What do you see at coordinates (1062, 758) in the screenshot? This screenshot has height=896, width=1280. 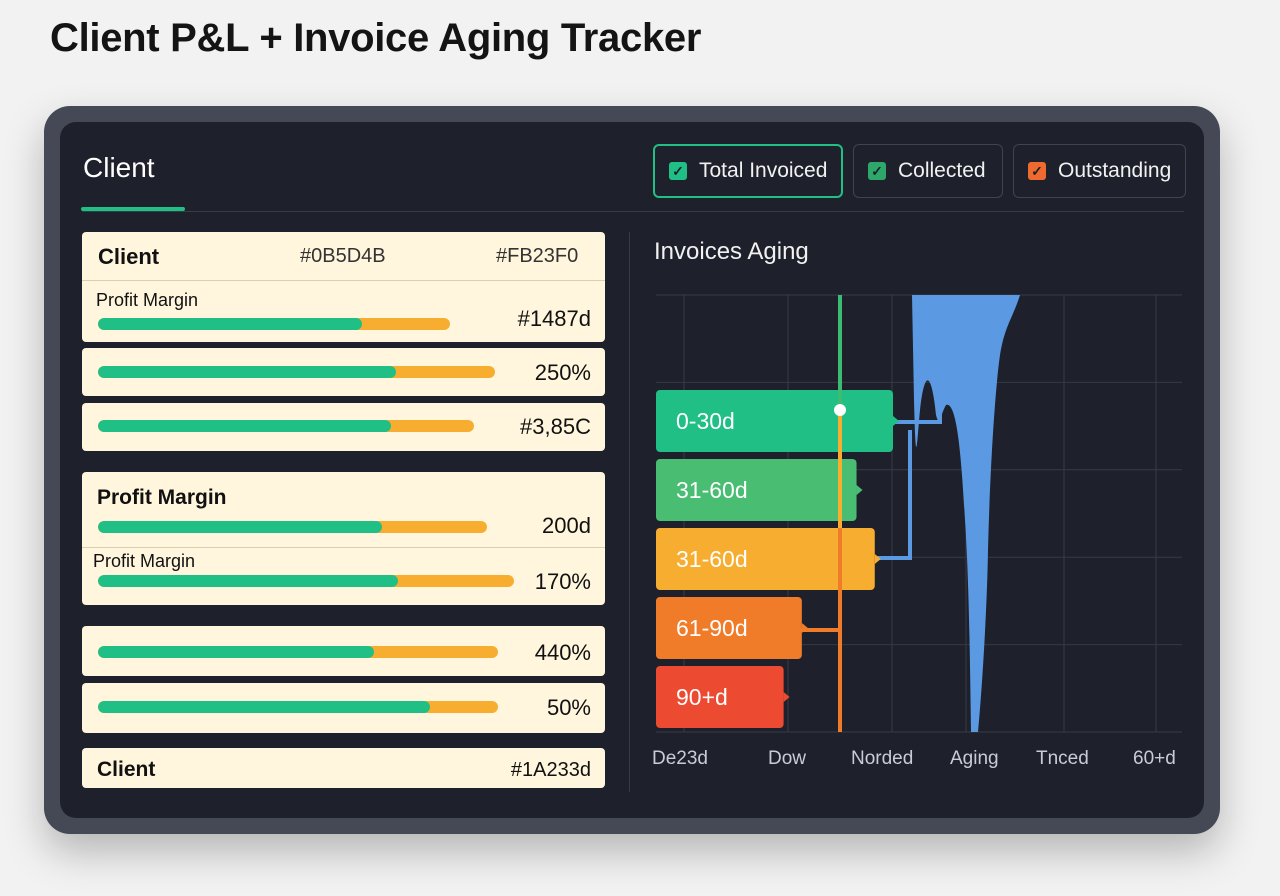 I see `x-tick-label: Tnced` at bounding box center [1062, 758].